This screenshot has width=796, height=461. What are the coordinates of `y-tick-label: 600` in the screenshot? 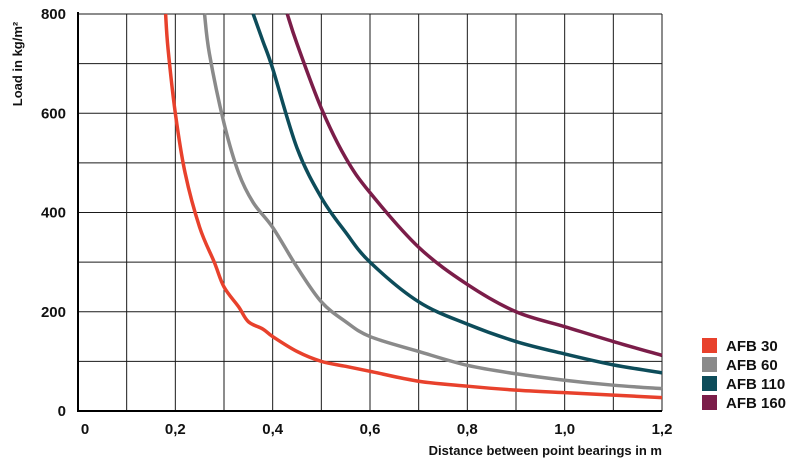 It's located at (53, 113).